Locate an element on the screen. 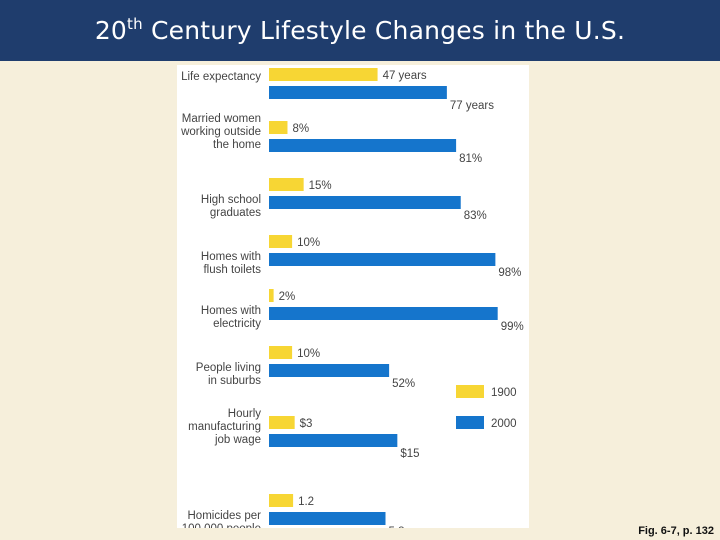 Image resolution: width=720 pixels, height=540 pixels. category-label: working outside is located at coordinates (220, 132).